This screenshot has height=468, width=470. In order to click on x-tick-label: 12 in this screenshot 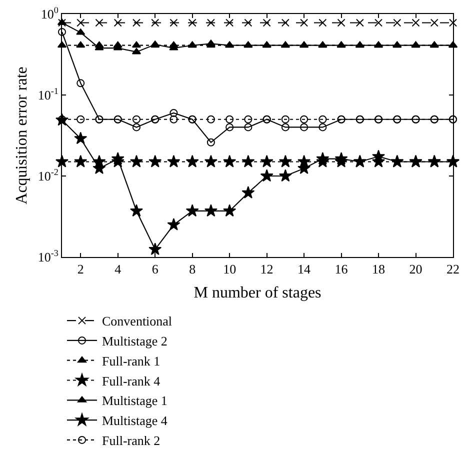, I will do `click(267, 269)`.